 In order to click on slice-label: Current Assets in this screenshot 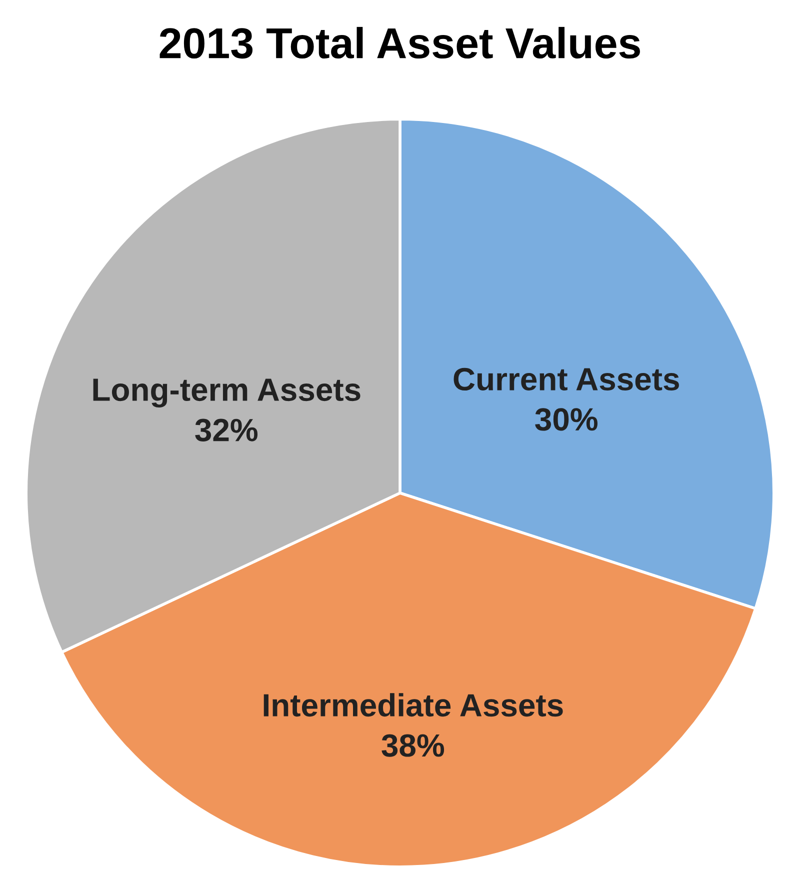, I will do `click(566, 379)`.